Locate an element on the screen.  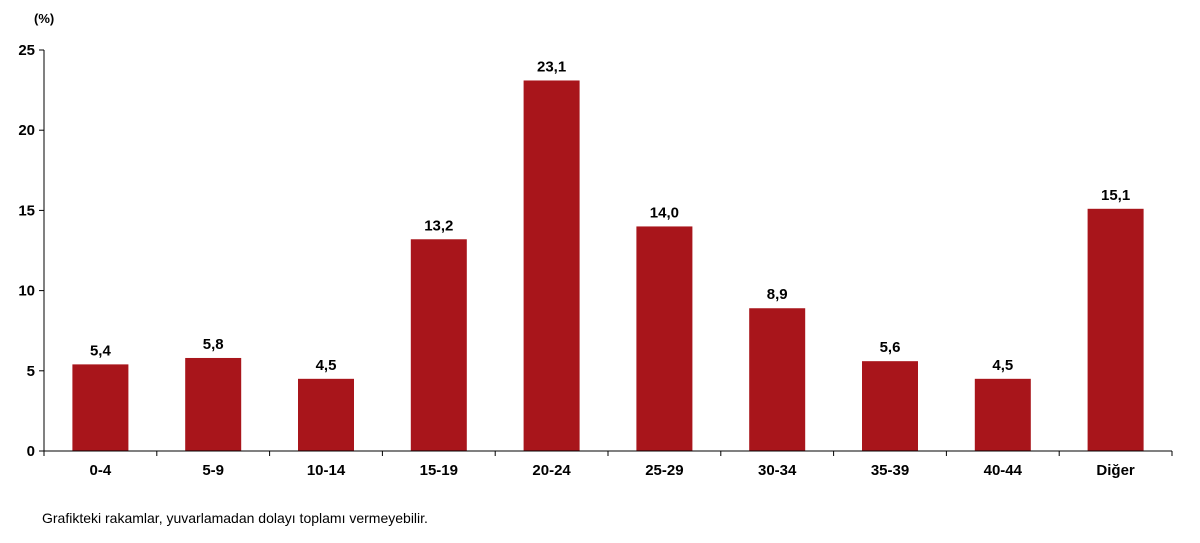
data-label: 5,4 is located at coordinates (101, 350).